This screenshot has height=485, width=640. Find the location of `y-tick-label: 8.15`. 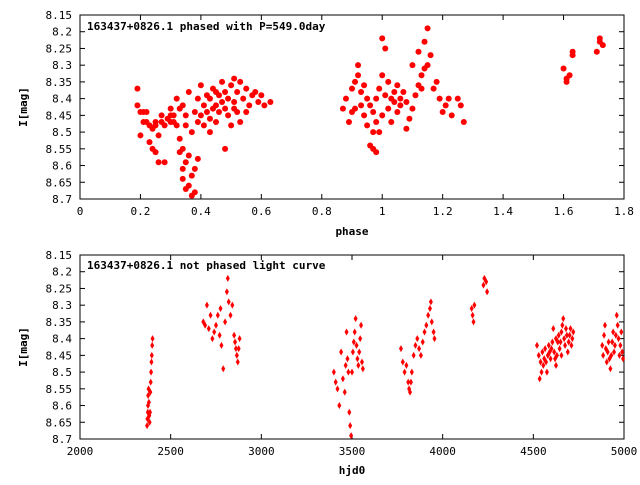

y-tick-label: 8.15 is located at coordinates (59, 255).